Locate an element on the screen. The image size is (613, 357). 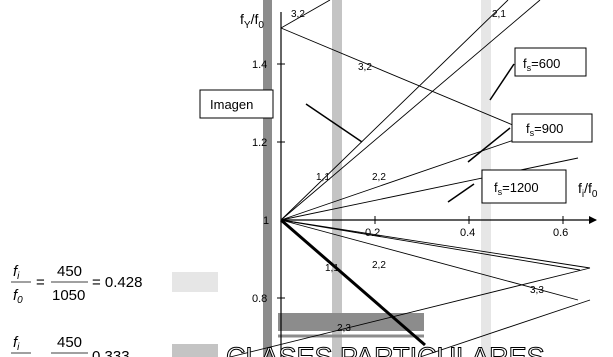
label-2-1: 2,1 is located at coordinates (499, 14).